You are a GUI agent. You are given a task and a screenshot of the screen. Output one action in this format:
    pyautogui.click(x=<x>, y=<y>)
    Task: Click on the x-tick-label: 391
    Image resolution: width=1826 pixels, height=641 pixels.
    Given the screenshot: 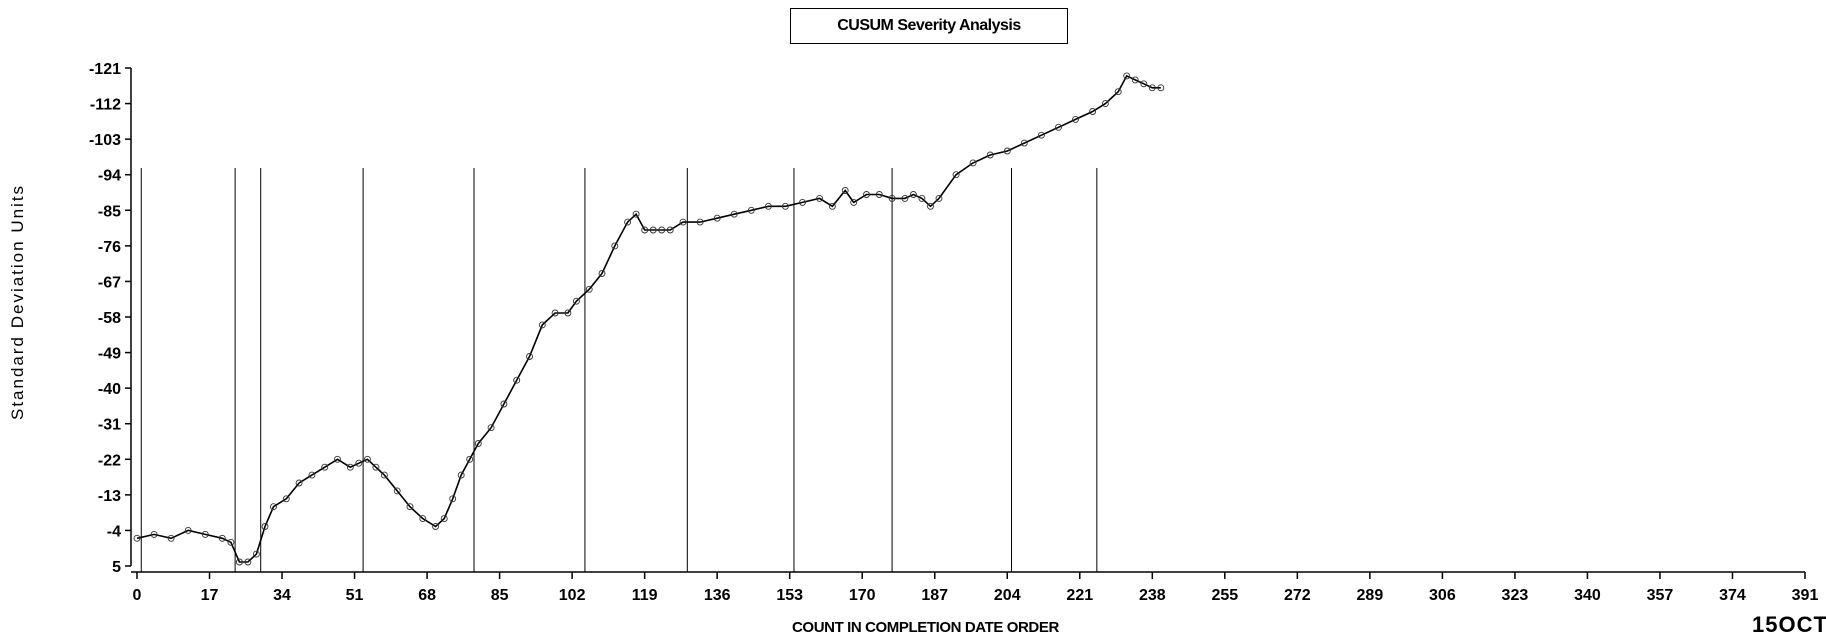 What is the action you would take?
    pyautogui.click(x=1805, y=595)
    